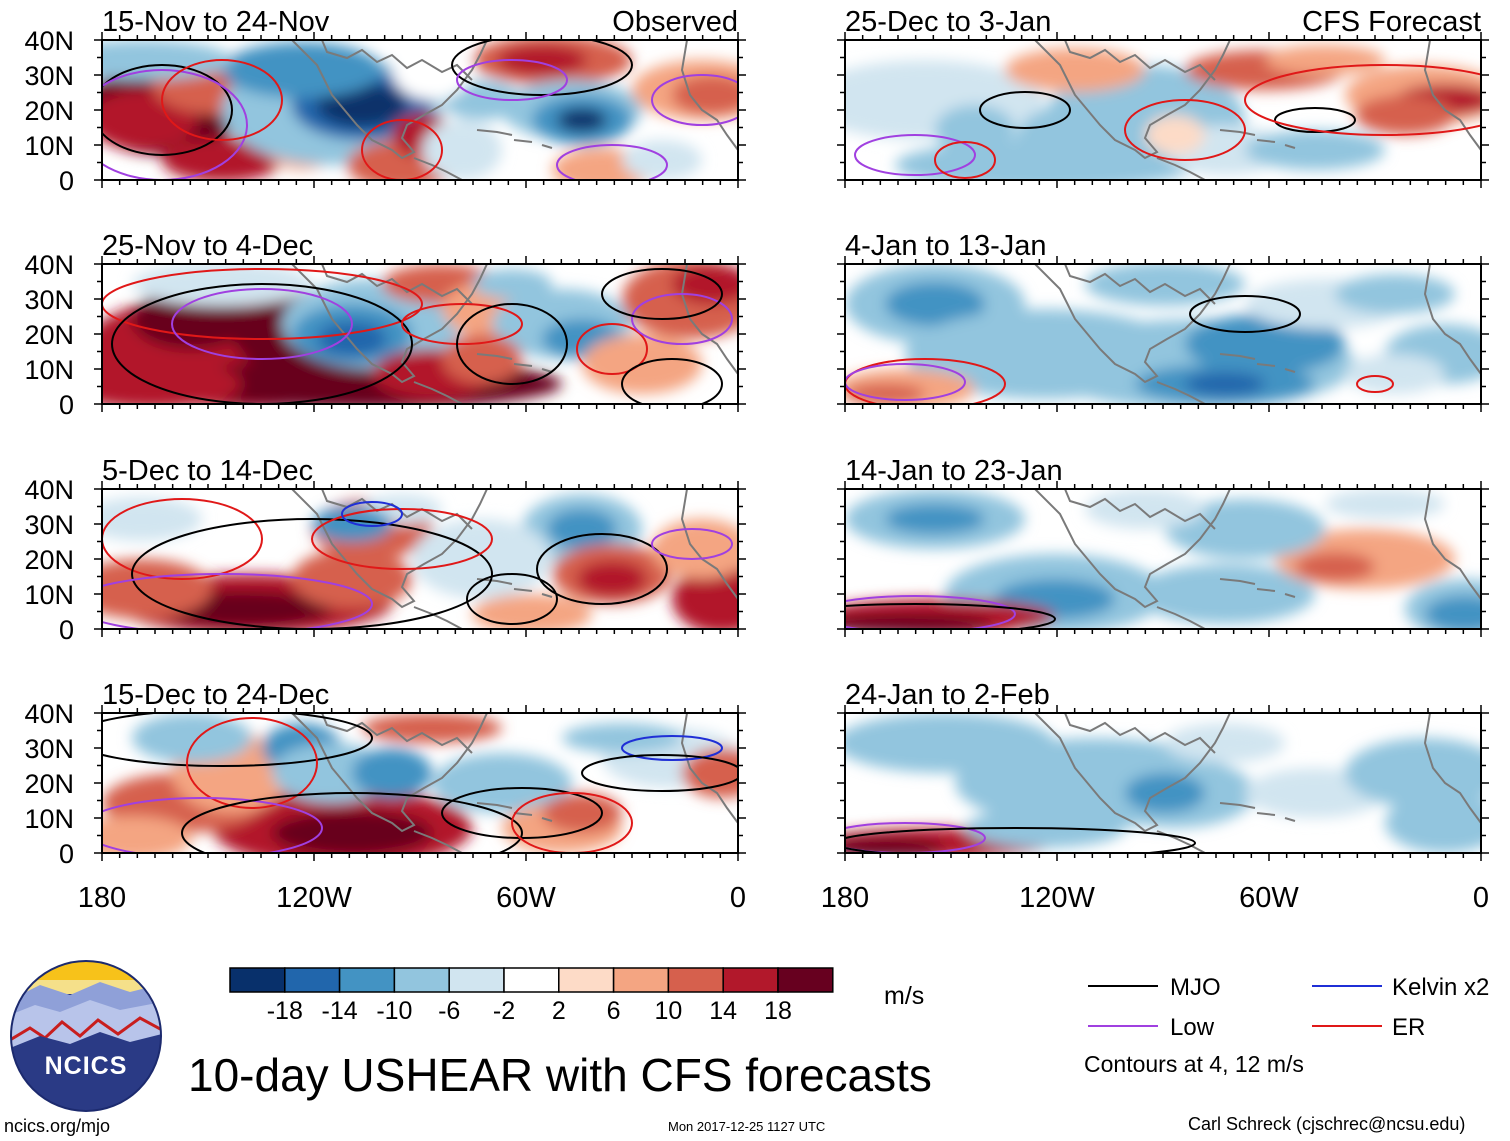  I want to click on map-panel: 5-Dec to 14-Dec 40N 30N 20N 10N 0, so click(385, 550).